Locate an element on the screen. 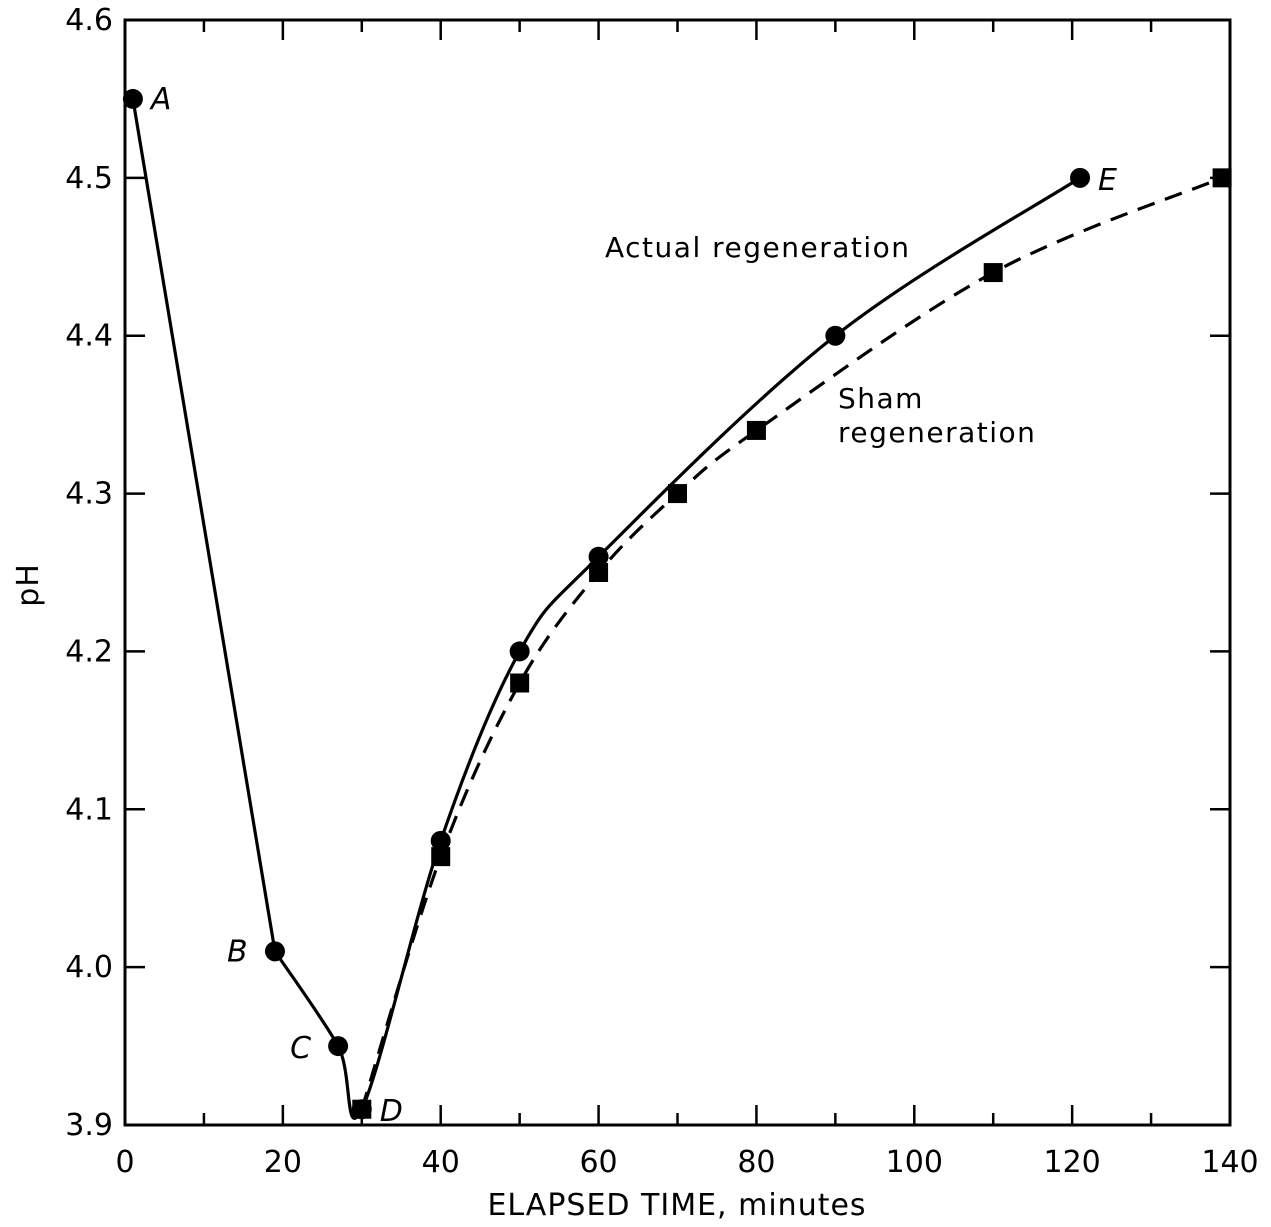  sham-regeneration-label: regeneration is located at coordinates (937, 432).